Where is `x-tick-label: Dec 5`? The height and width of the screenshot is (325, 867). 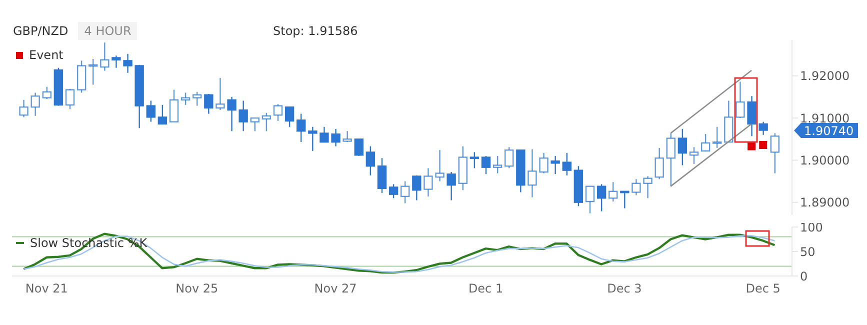
x-tick-label: Dec 5 is located at coordinates (763, 289).